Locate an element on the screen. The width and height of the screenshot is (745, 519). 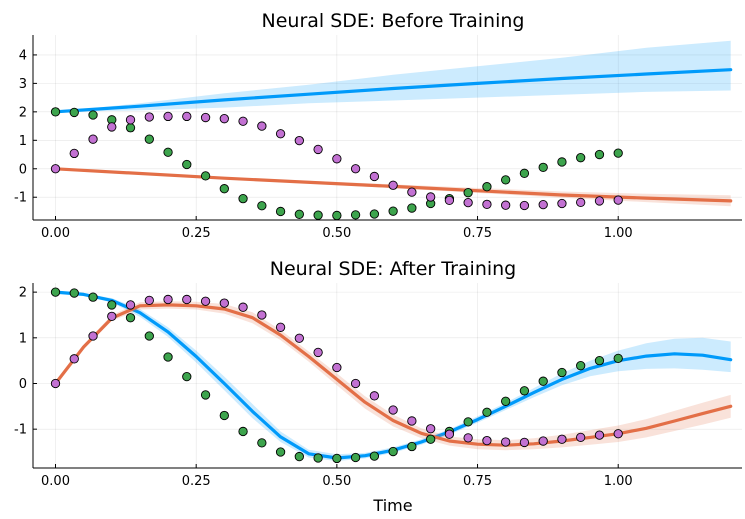
x-tick-label: 0.00 is located at coordinates (55, 481).